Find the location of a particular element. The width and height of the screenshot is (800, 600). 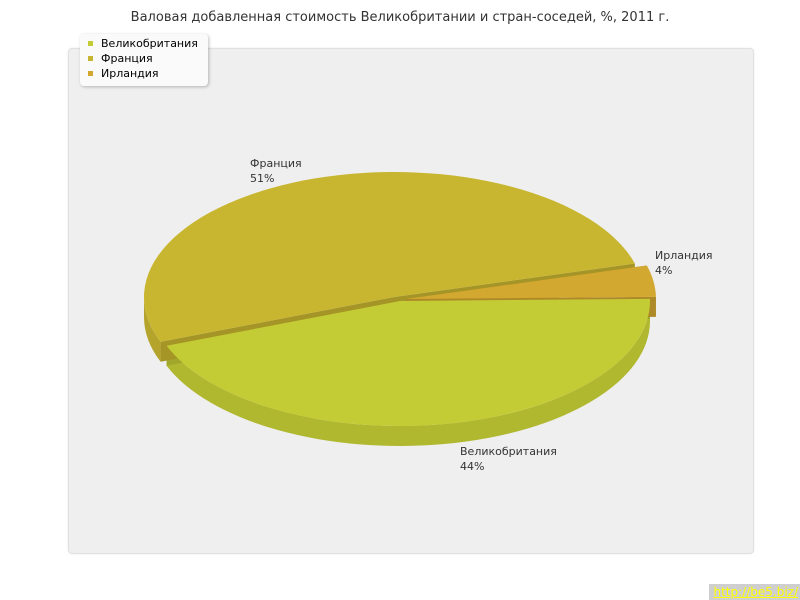

pie-slice-uk is located at coordinates (408, 362).